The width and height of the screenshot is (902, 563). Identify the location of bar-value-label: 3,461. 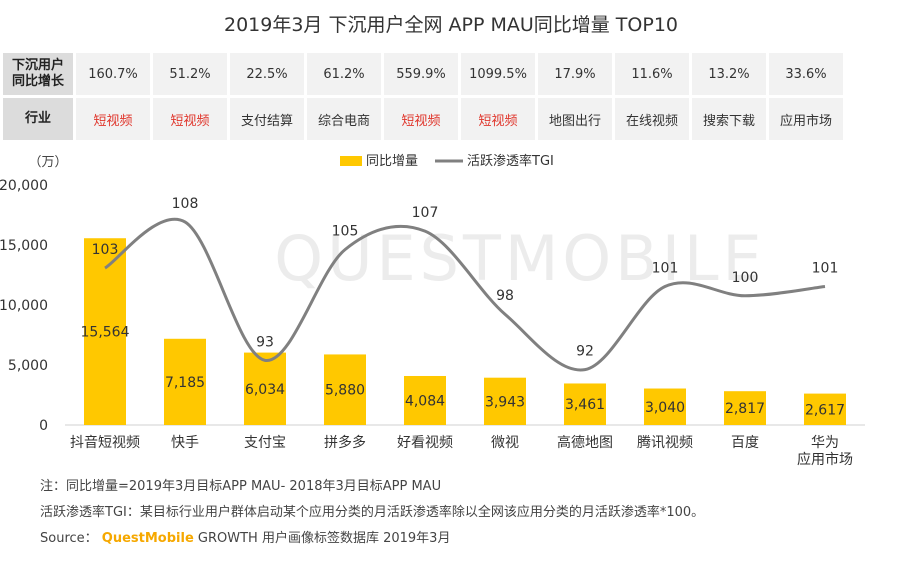
(585, 405).